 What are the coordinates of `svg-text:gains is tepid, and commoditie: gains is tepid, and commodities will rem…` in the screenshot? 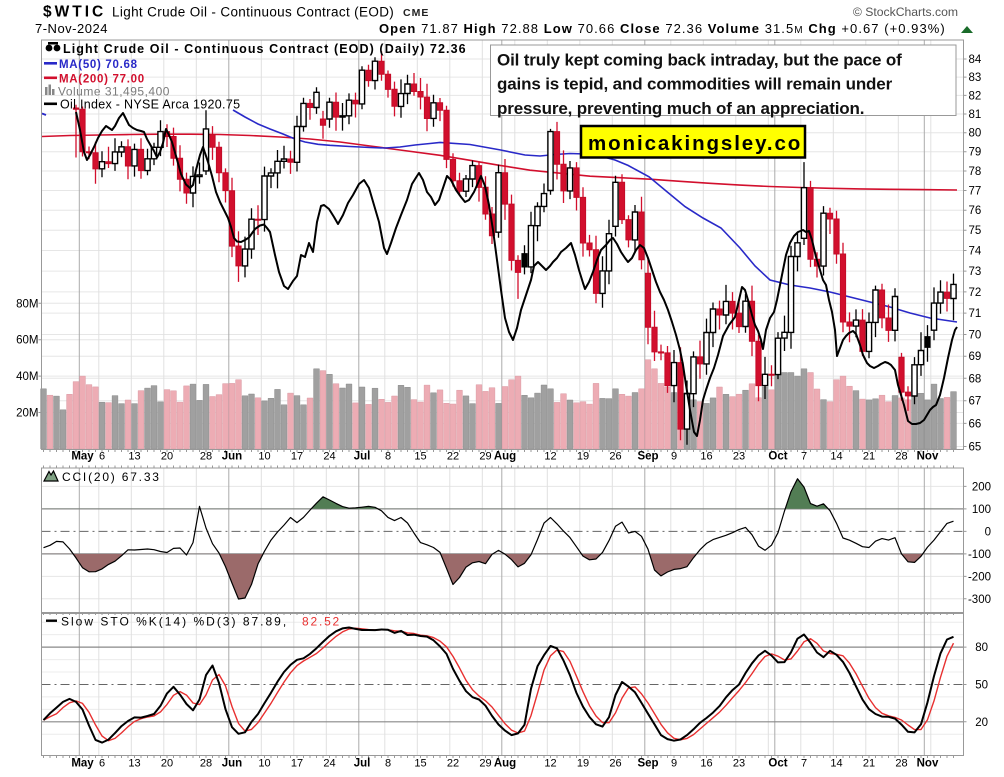 It's located at (695, 84).